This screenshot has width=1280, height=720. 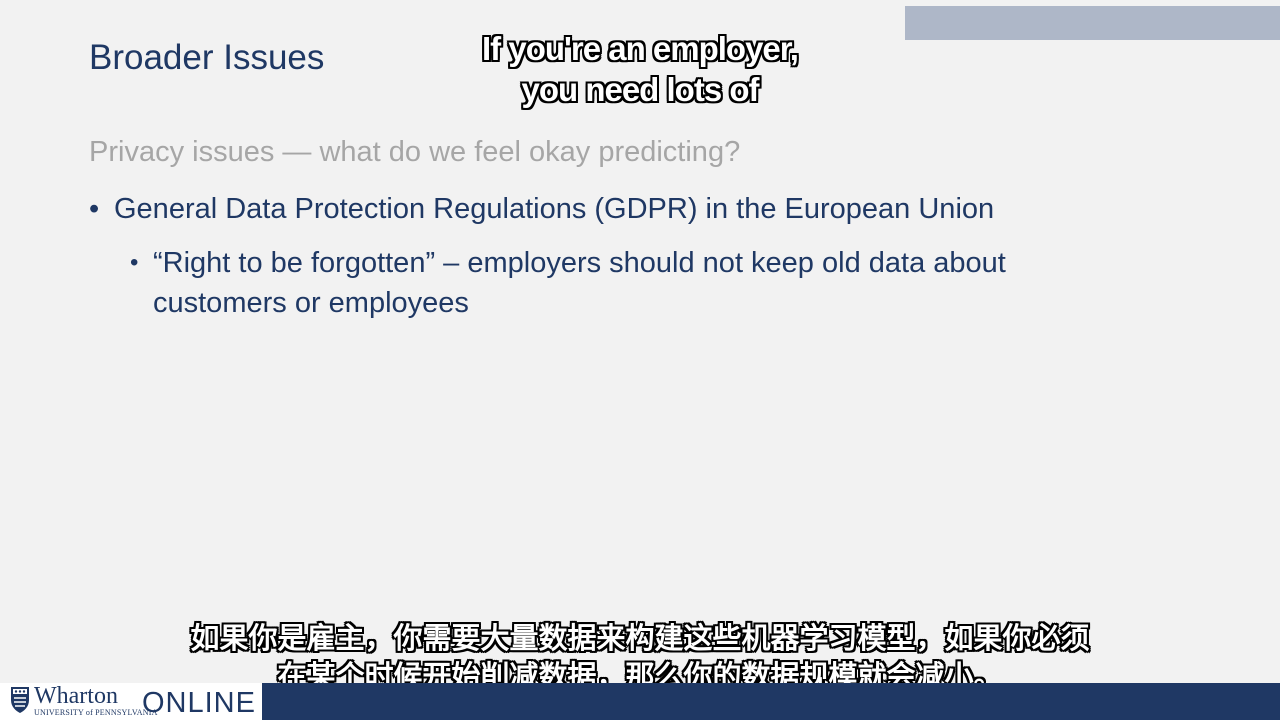 I want to click on english-caption-line-2: you need lots of, so click(x=640, y=89).